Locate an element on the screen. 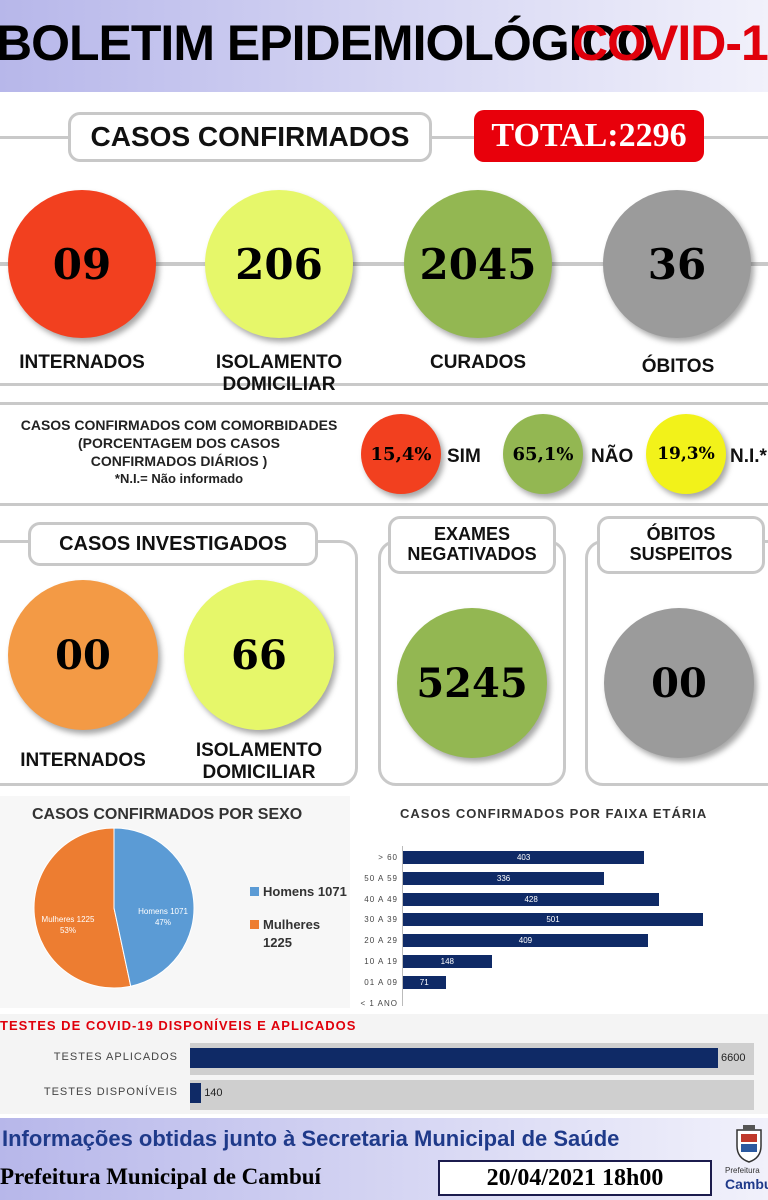 The width and height of the screenshot is (768, 1200). curados-value: 2045 is located at coordinates (478, 264).